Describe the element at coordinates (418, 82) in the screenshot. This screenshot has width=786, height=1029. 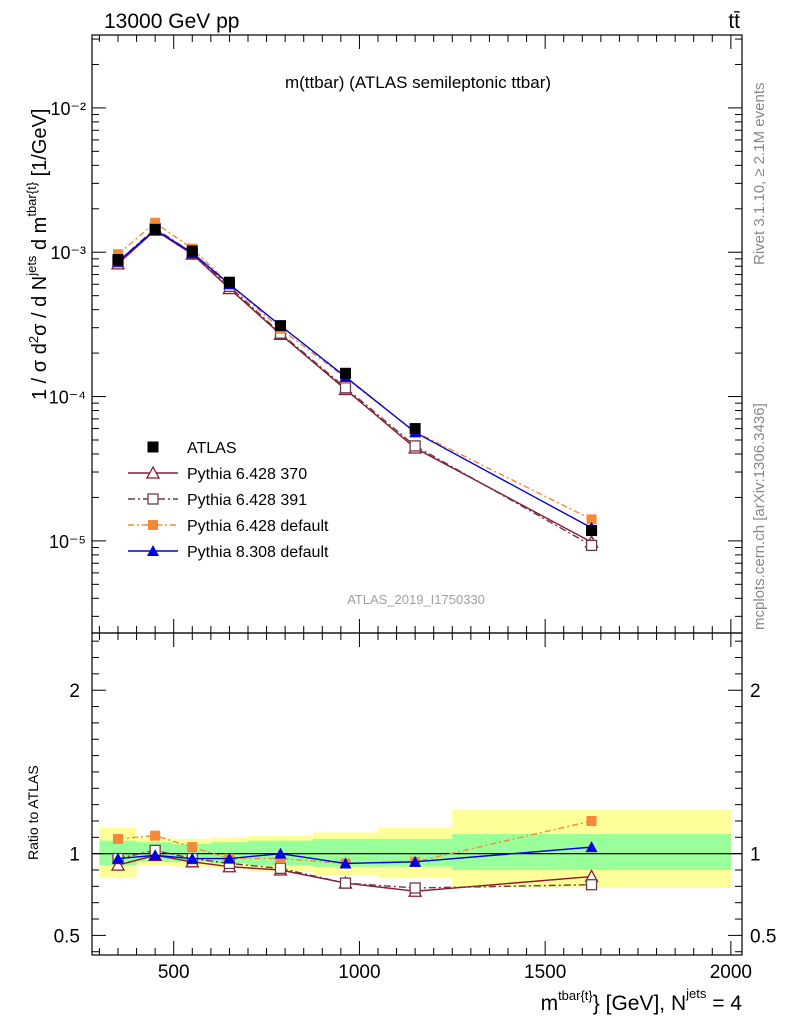
I see `main-title: m(ttbar) (ATLAS semileptonic ttbar)` at that location.